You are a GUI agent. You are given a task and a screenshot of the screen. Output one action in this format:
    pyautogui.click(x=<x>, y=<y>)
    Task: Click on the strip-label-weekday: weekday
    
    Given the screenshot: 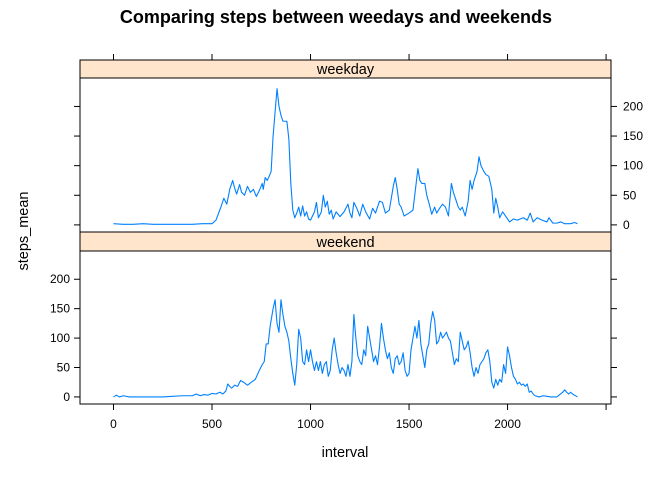 What is the action you would take?
    pyautogui.click(x=345, y=70)
    